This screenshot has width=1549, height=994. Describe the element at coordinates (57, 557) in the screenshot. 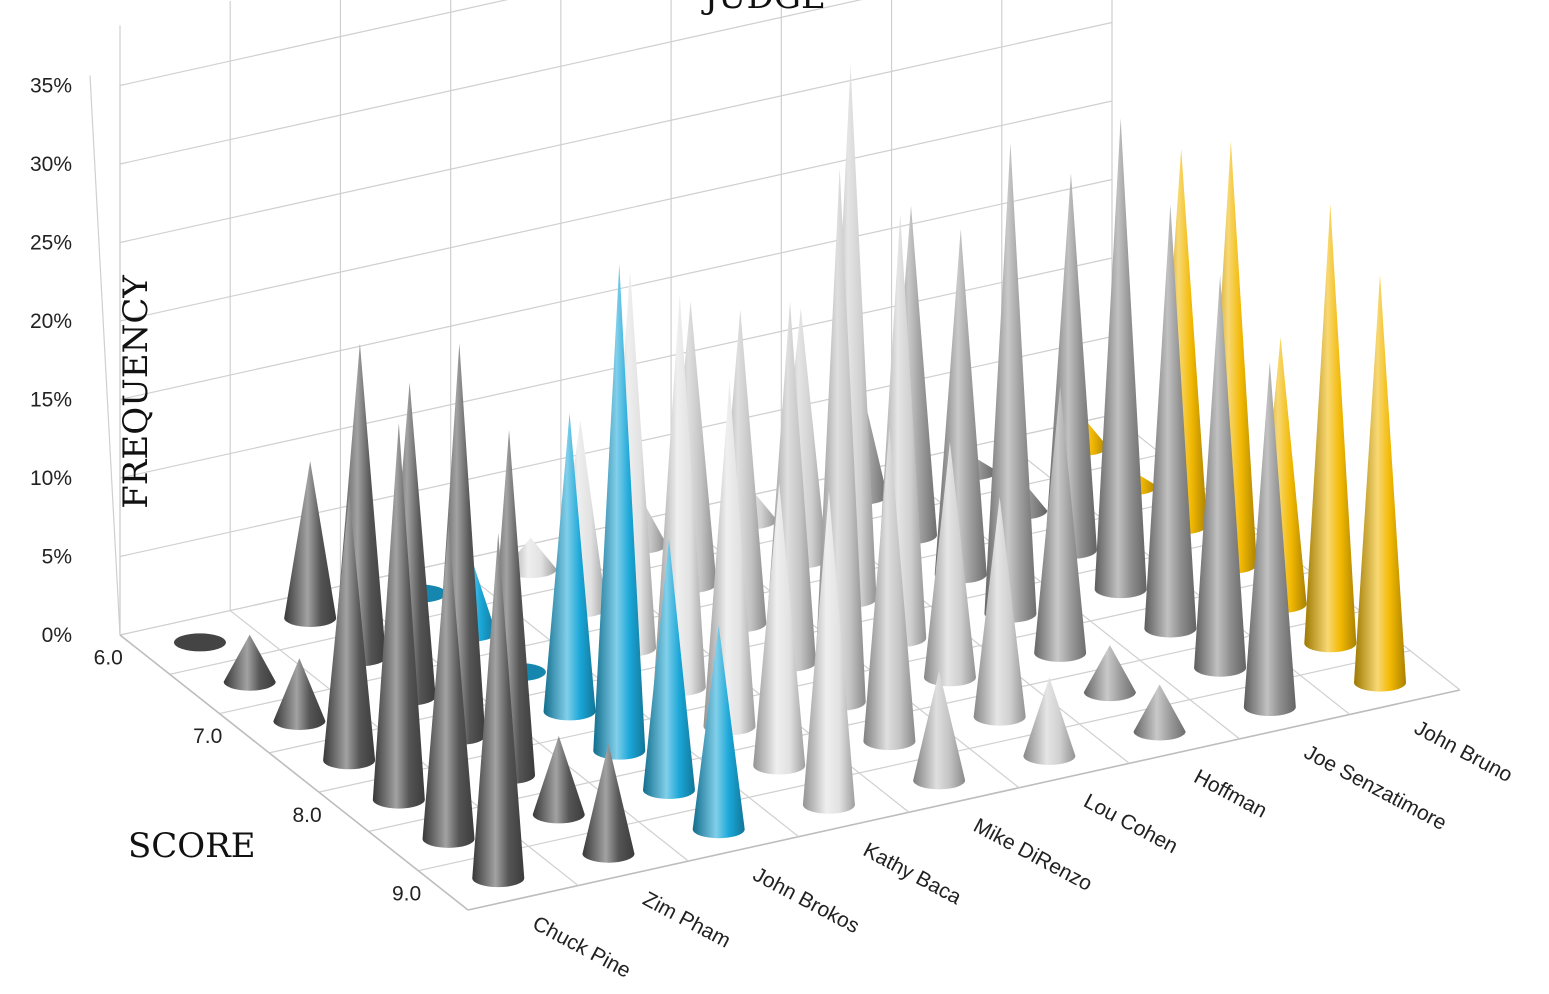

I see `frequency-tick-label: 5%` at that location.